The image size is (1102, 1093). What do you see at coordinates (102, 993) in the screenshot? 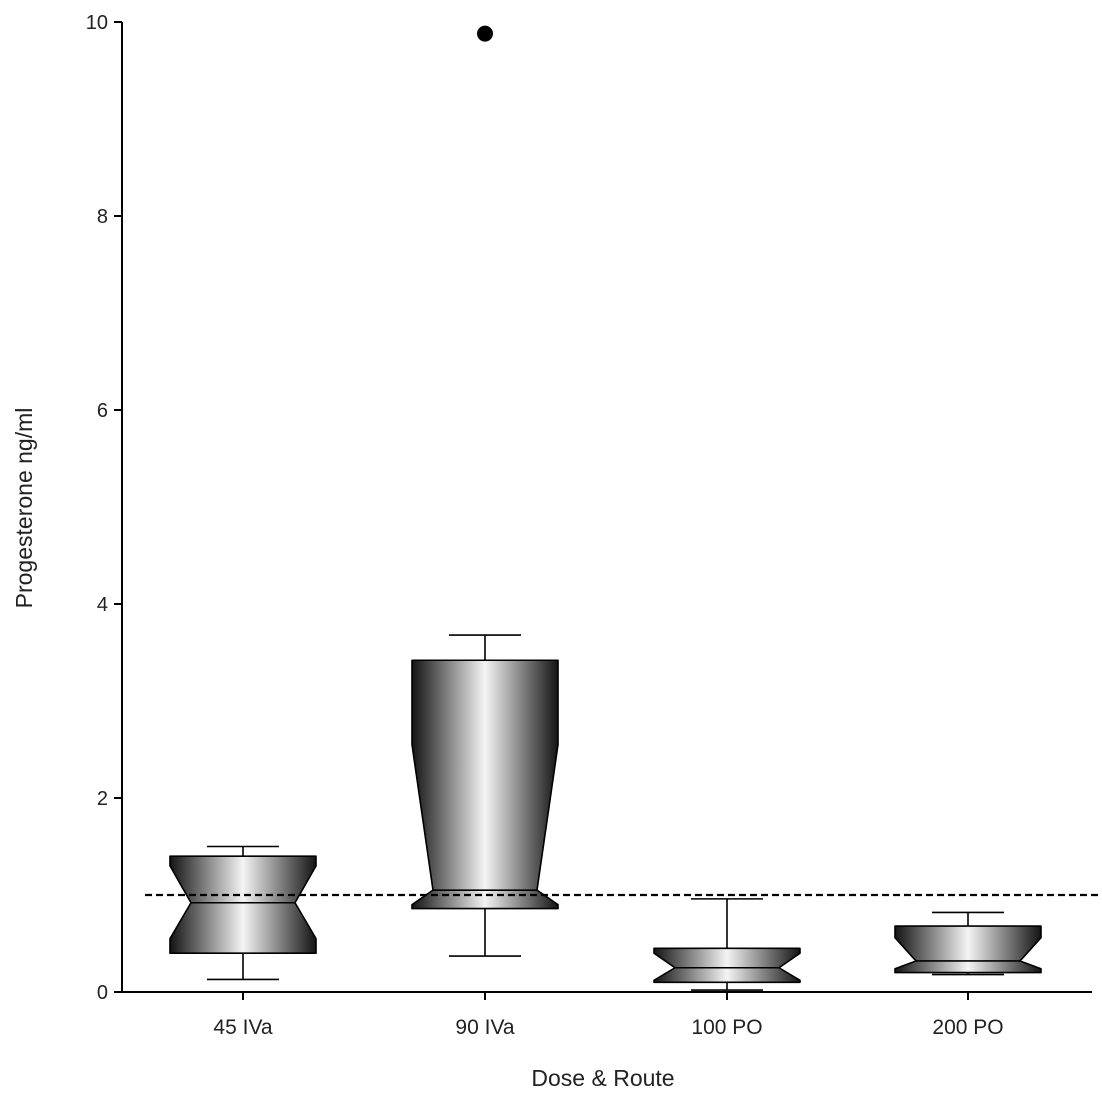
I see `y-tick-label: 0` at bounding box center [102, 993].